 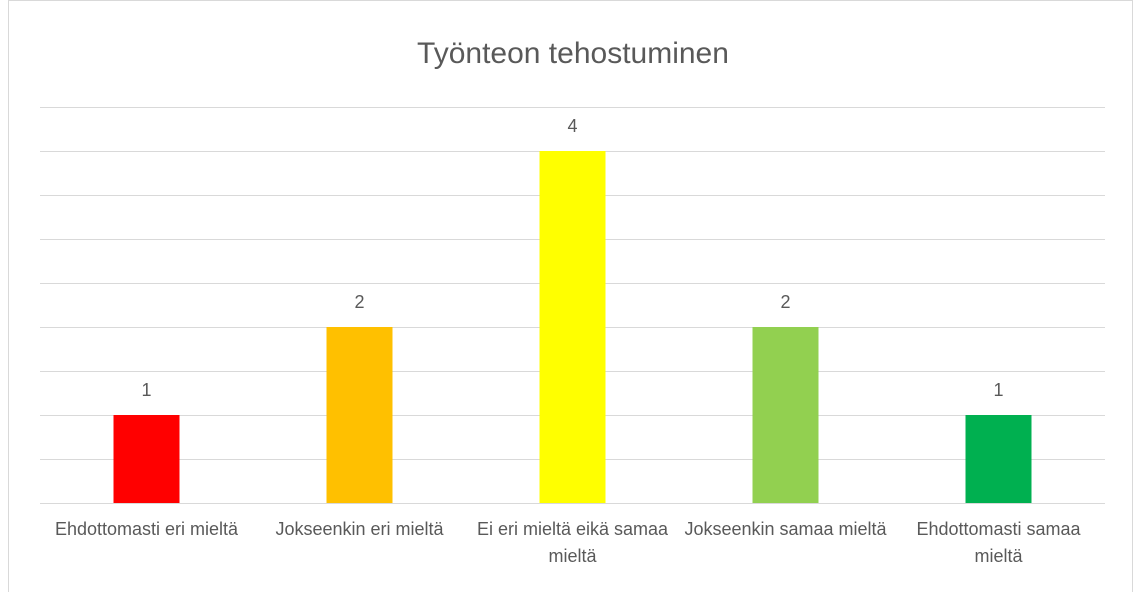 I want to click on data-label: 4, so click(x=572, y=126).